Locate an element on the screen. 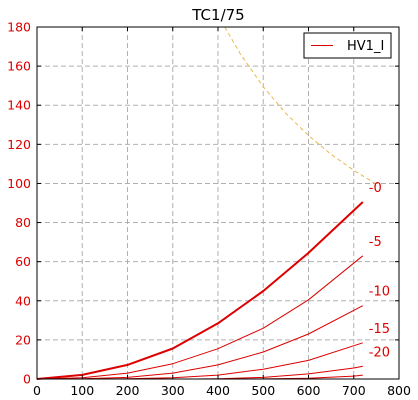  curve-label-minus-20: -20 is located at coordinates (379, 352).